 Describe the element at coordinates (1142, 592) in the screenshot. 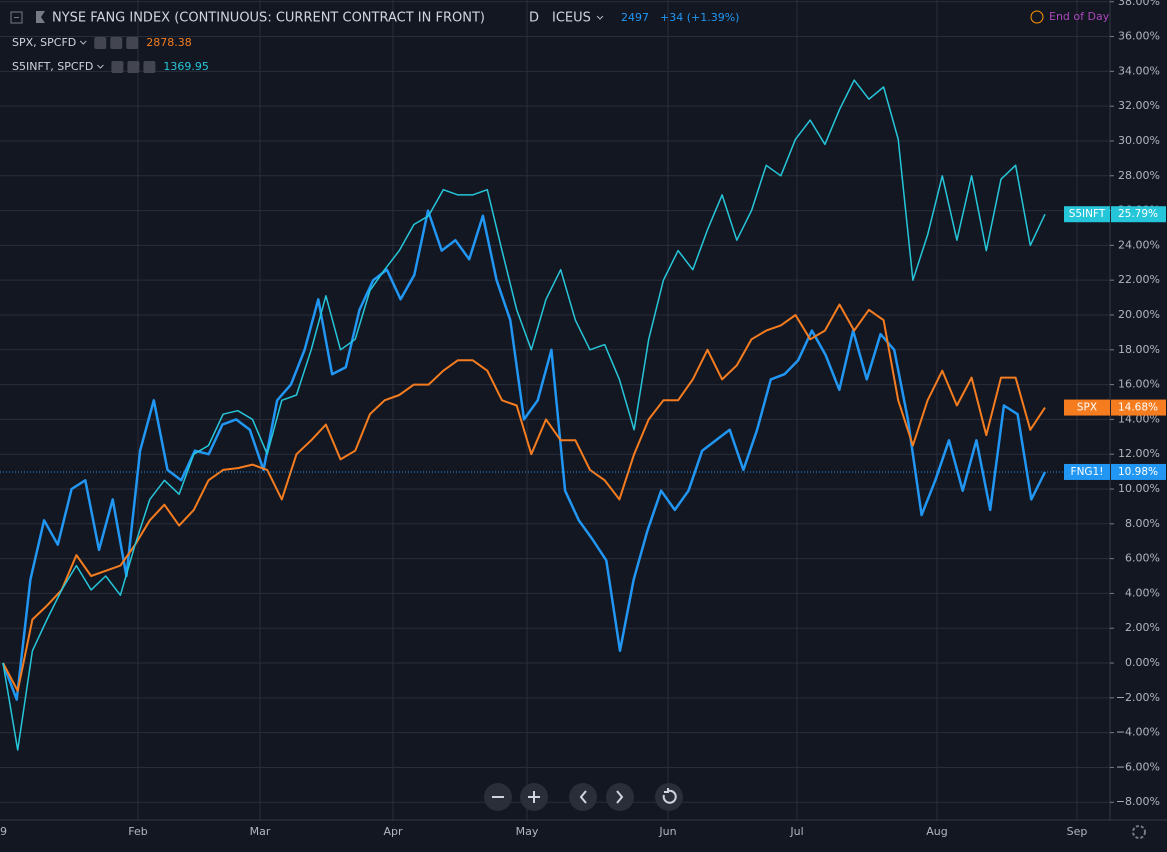

I see `y-tick-label: 4.00%` at that location.